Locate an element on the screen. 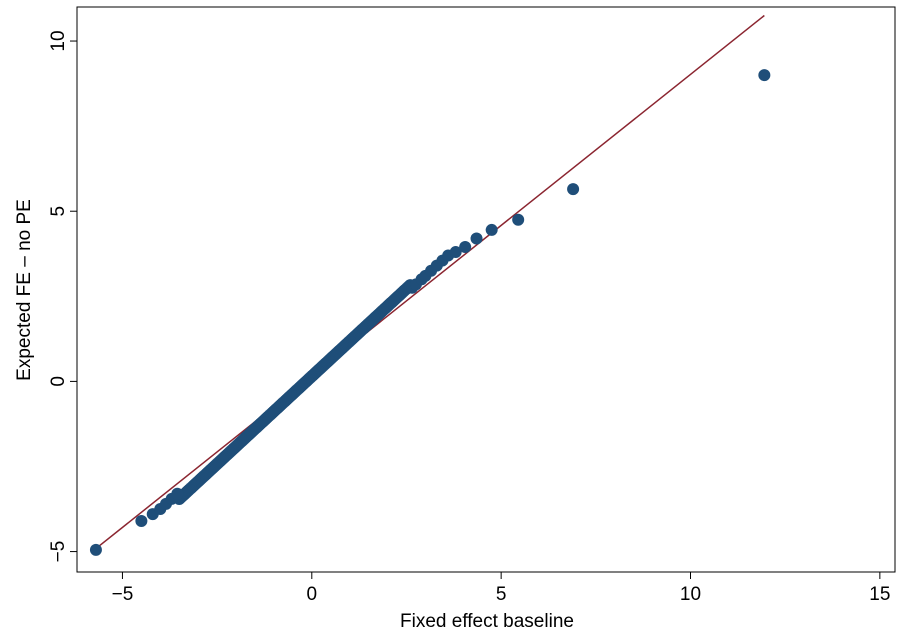 Image resolution: width=899 pixels, height=637 pixels. x-axis-ticks: −5 0 5 10 15 is located at coordinates (501, 588).